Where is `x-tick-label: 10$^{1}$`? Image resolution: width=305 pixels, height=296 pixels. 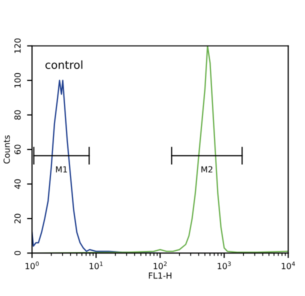
x-tick-label: 10$^{1}$ is located at coordinates (96, 266).